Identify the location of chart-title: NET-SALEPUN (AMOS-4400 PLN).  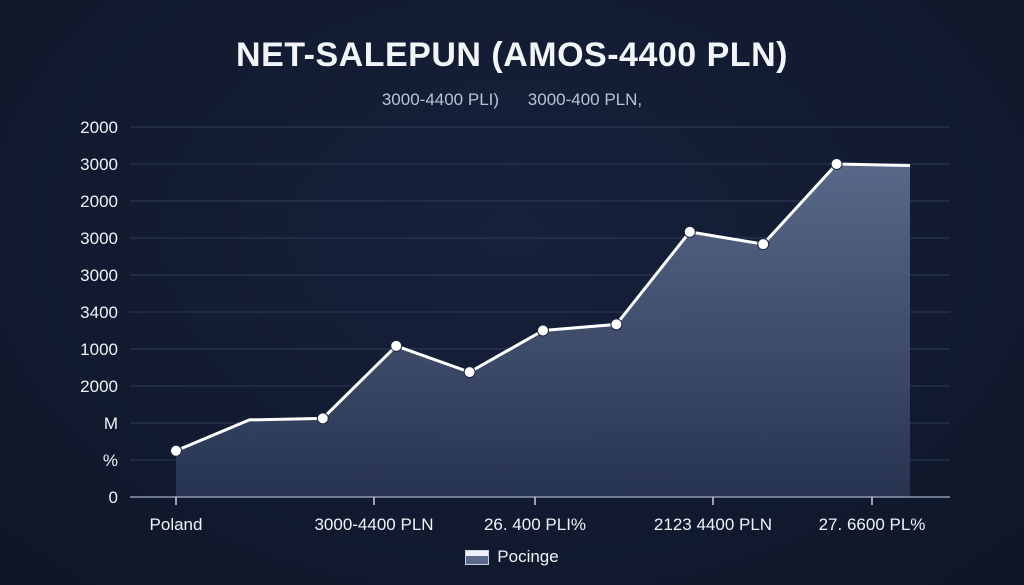
(512, 55).